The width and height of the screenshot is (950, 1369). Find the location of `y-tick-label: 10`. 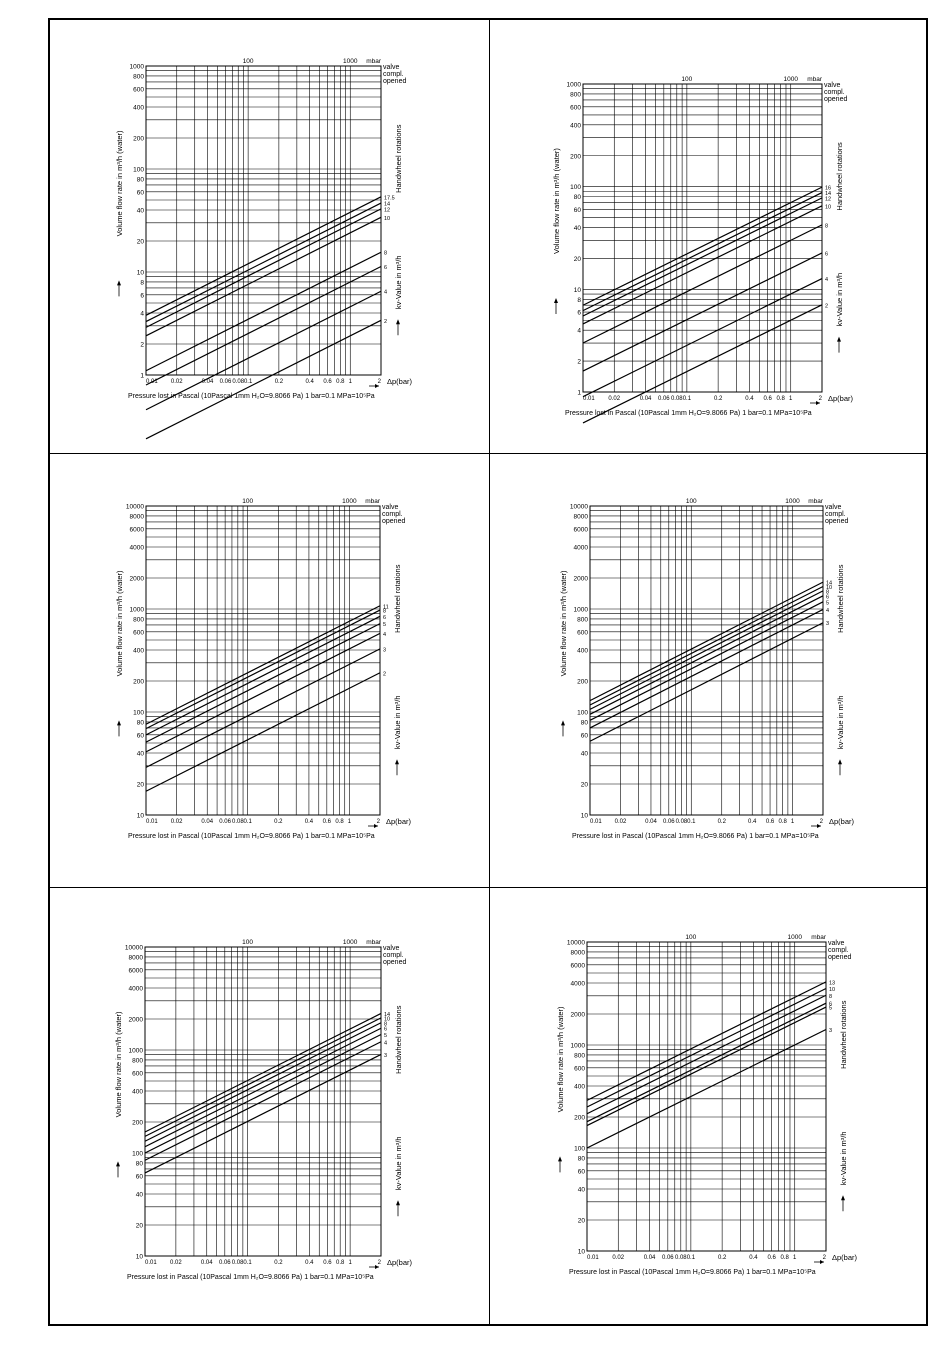

y-tick-label: 10 is located at coordinates (585, 816).